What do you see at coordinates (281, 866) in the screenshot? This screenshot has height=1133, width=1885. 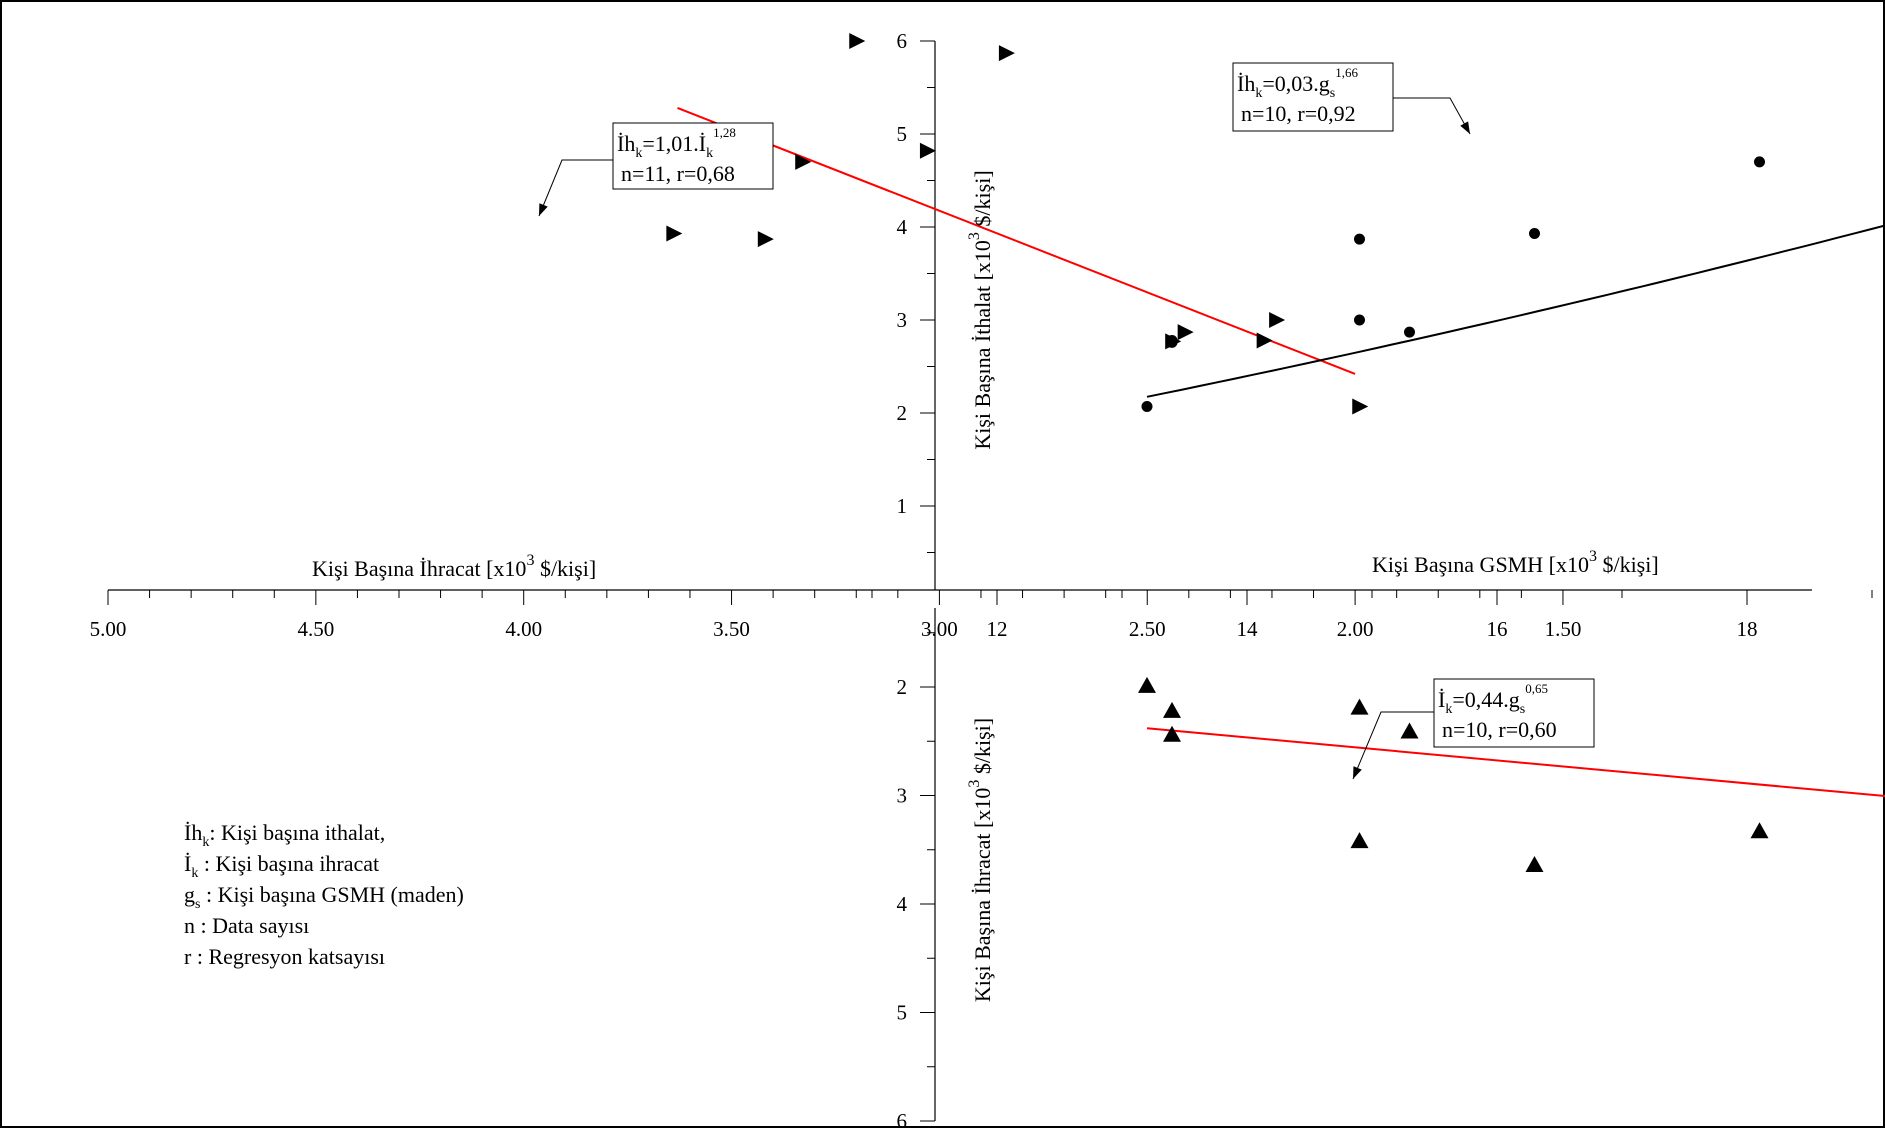 I see `legend-item: İk : Kişi başına ihracat` at bounding box center [281, 866].